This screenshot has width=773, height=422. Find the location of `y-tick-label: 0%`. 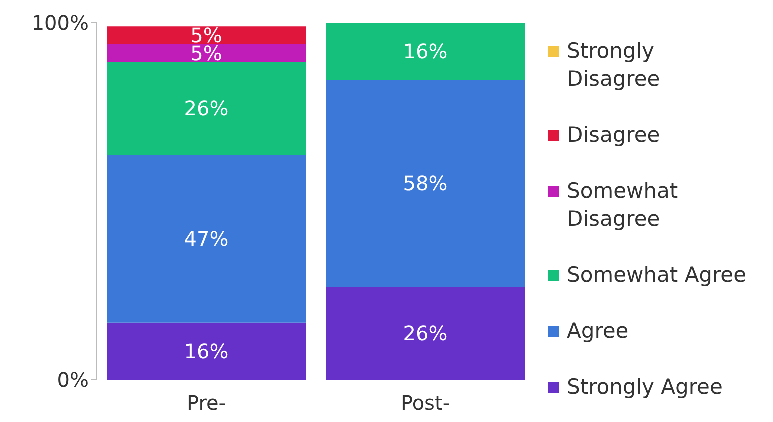

y-tick-label: 0% is located at coordinates (73, 380).